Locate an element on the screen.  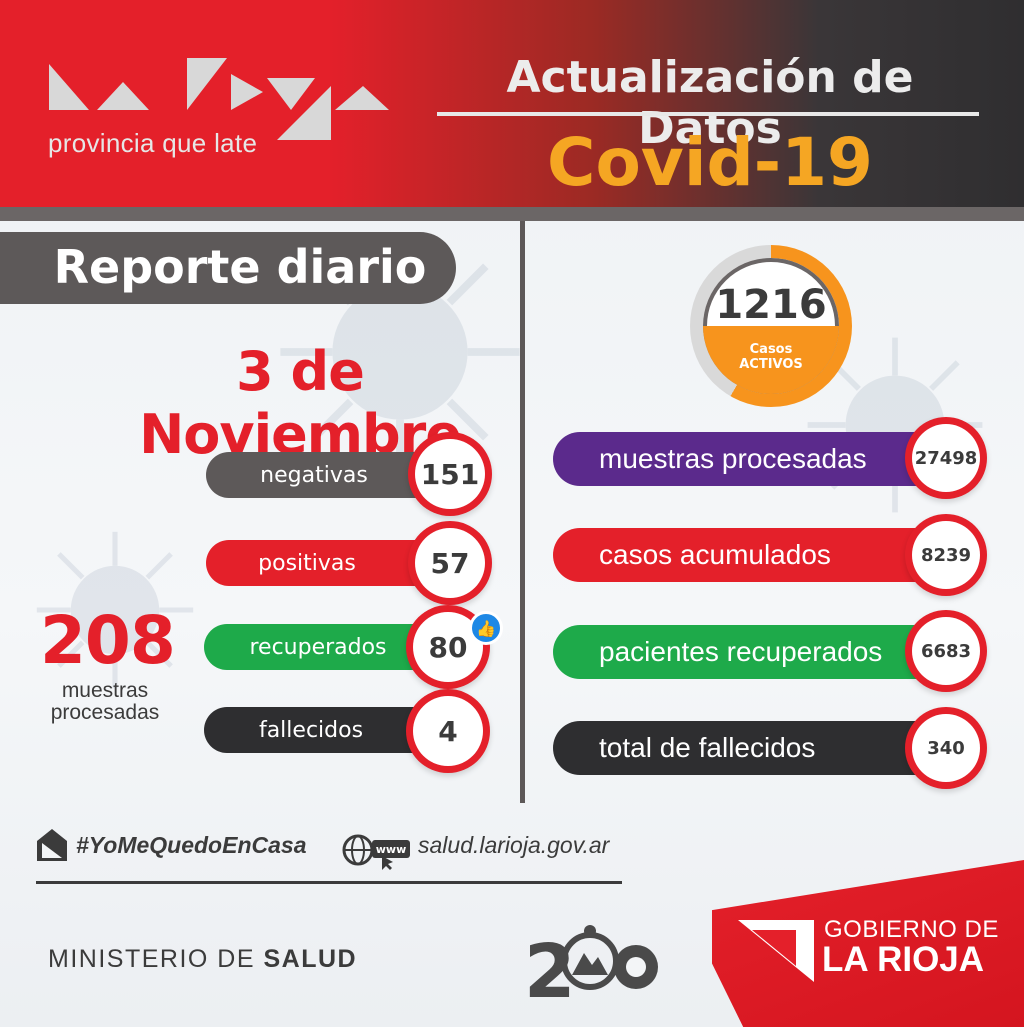
cum-fallecidos-label: total de fallecidos is located at coordinates (707, 747).